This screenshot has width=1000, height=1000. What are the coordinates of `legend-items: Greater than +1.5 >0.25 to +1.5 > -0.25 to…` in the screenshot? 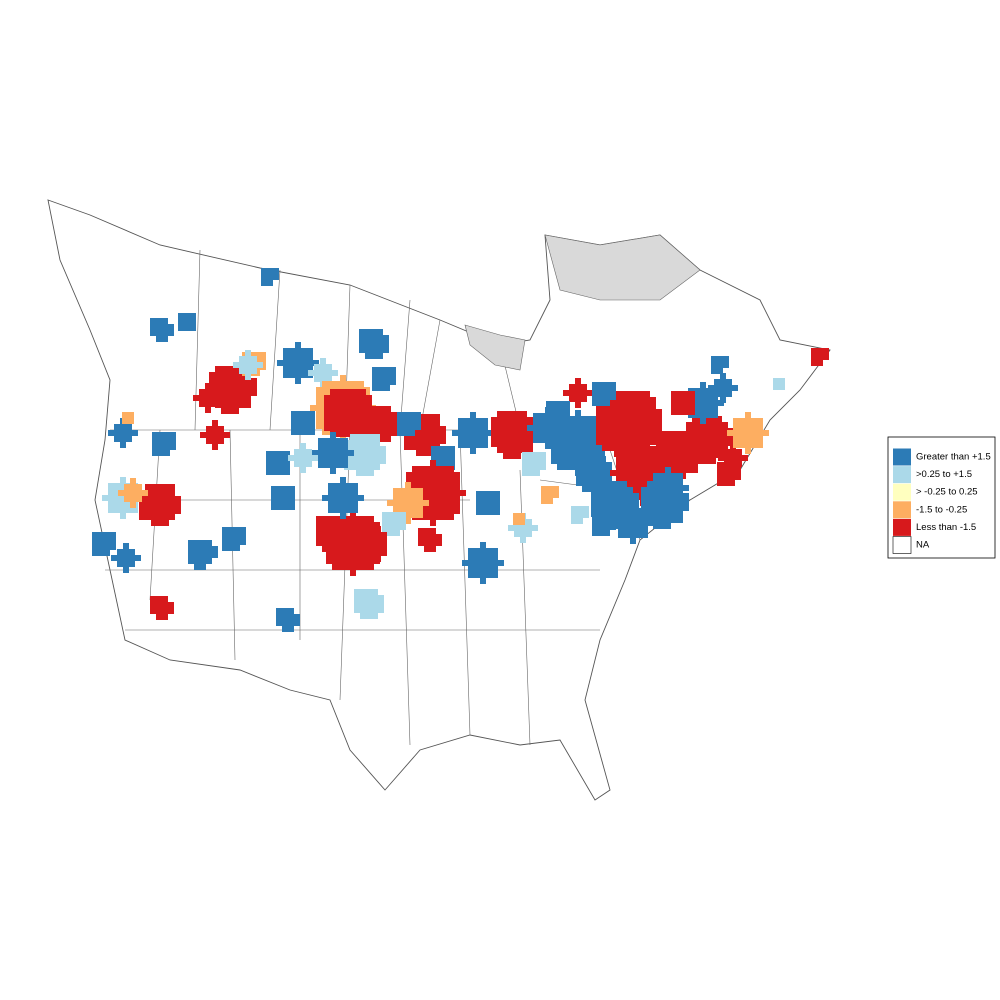 It's located at (941, 501).